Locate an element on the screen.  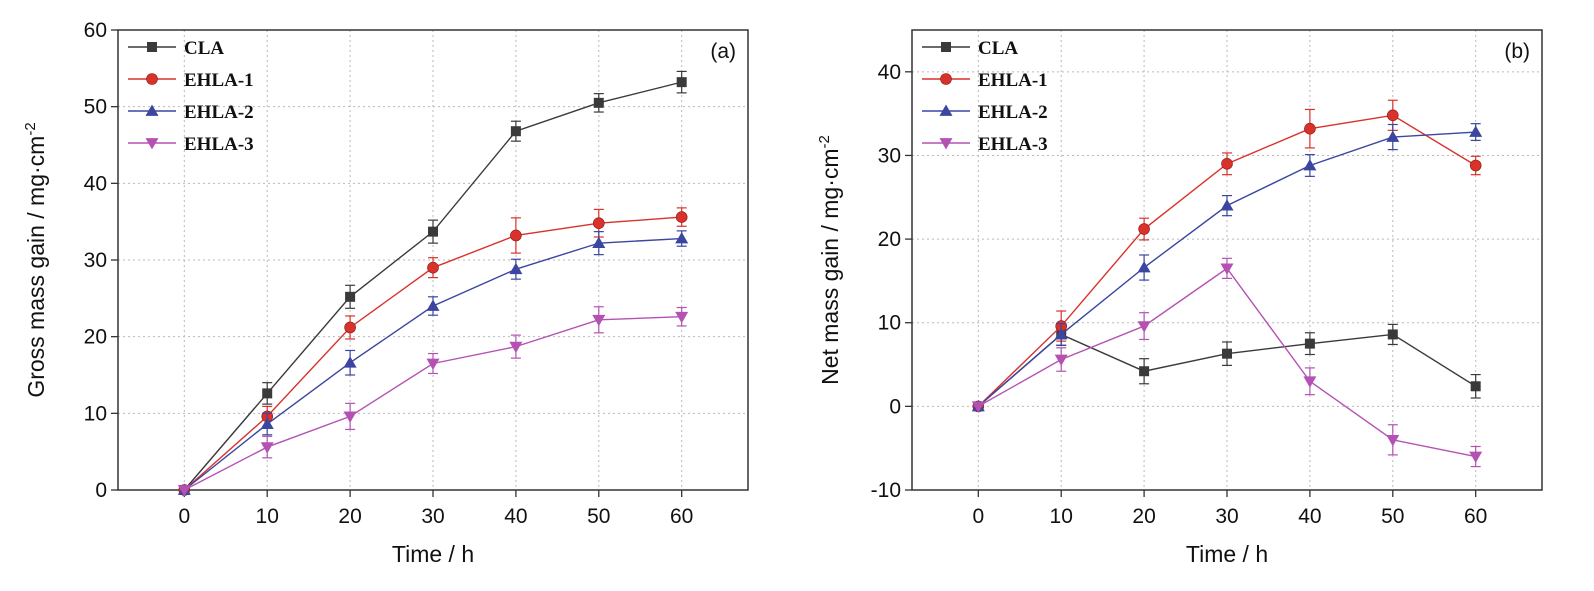
x-tick-label: 50 is located at coordinates (598, 516).